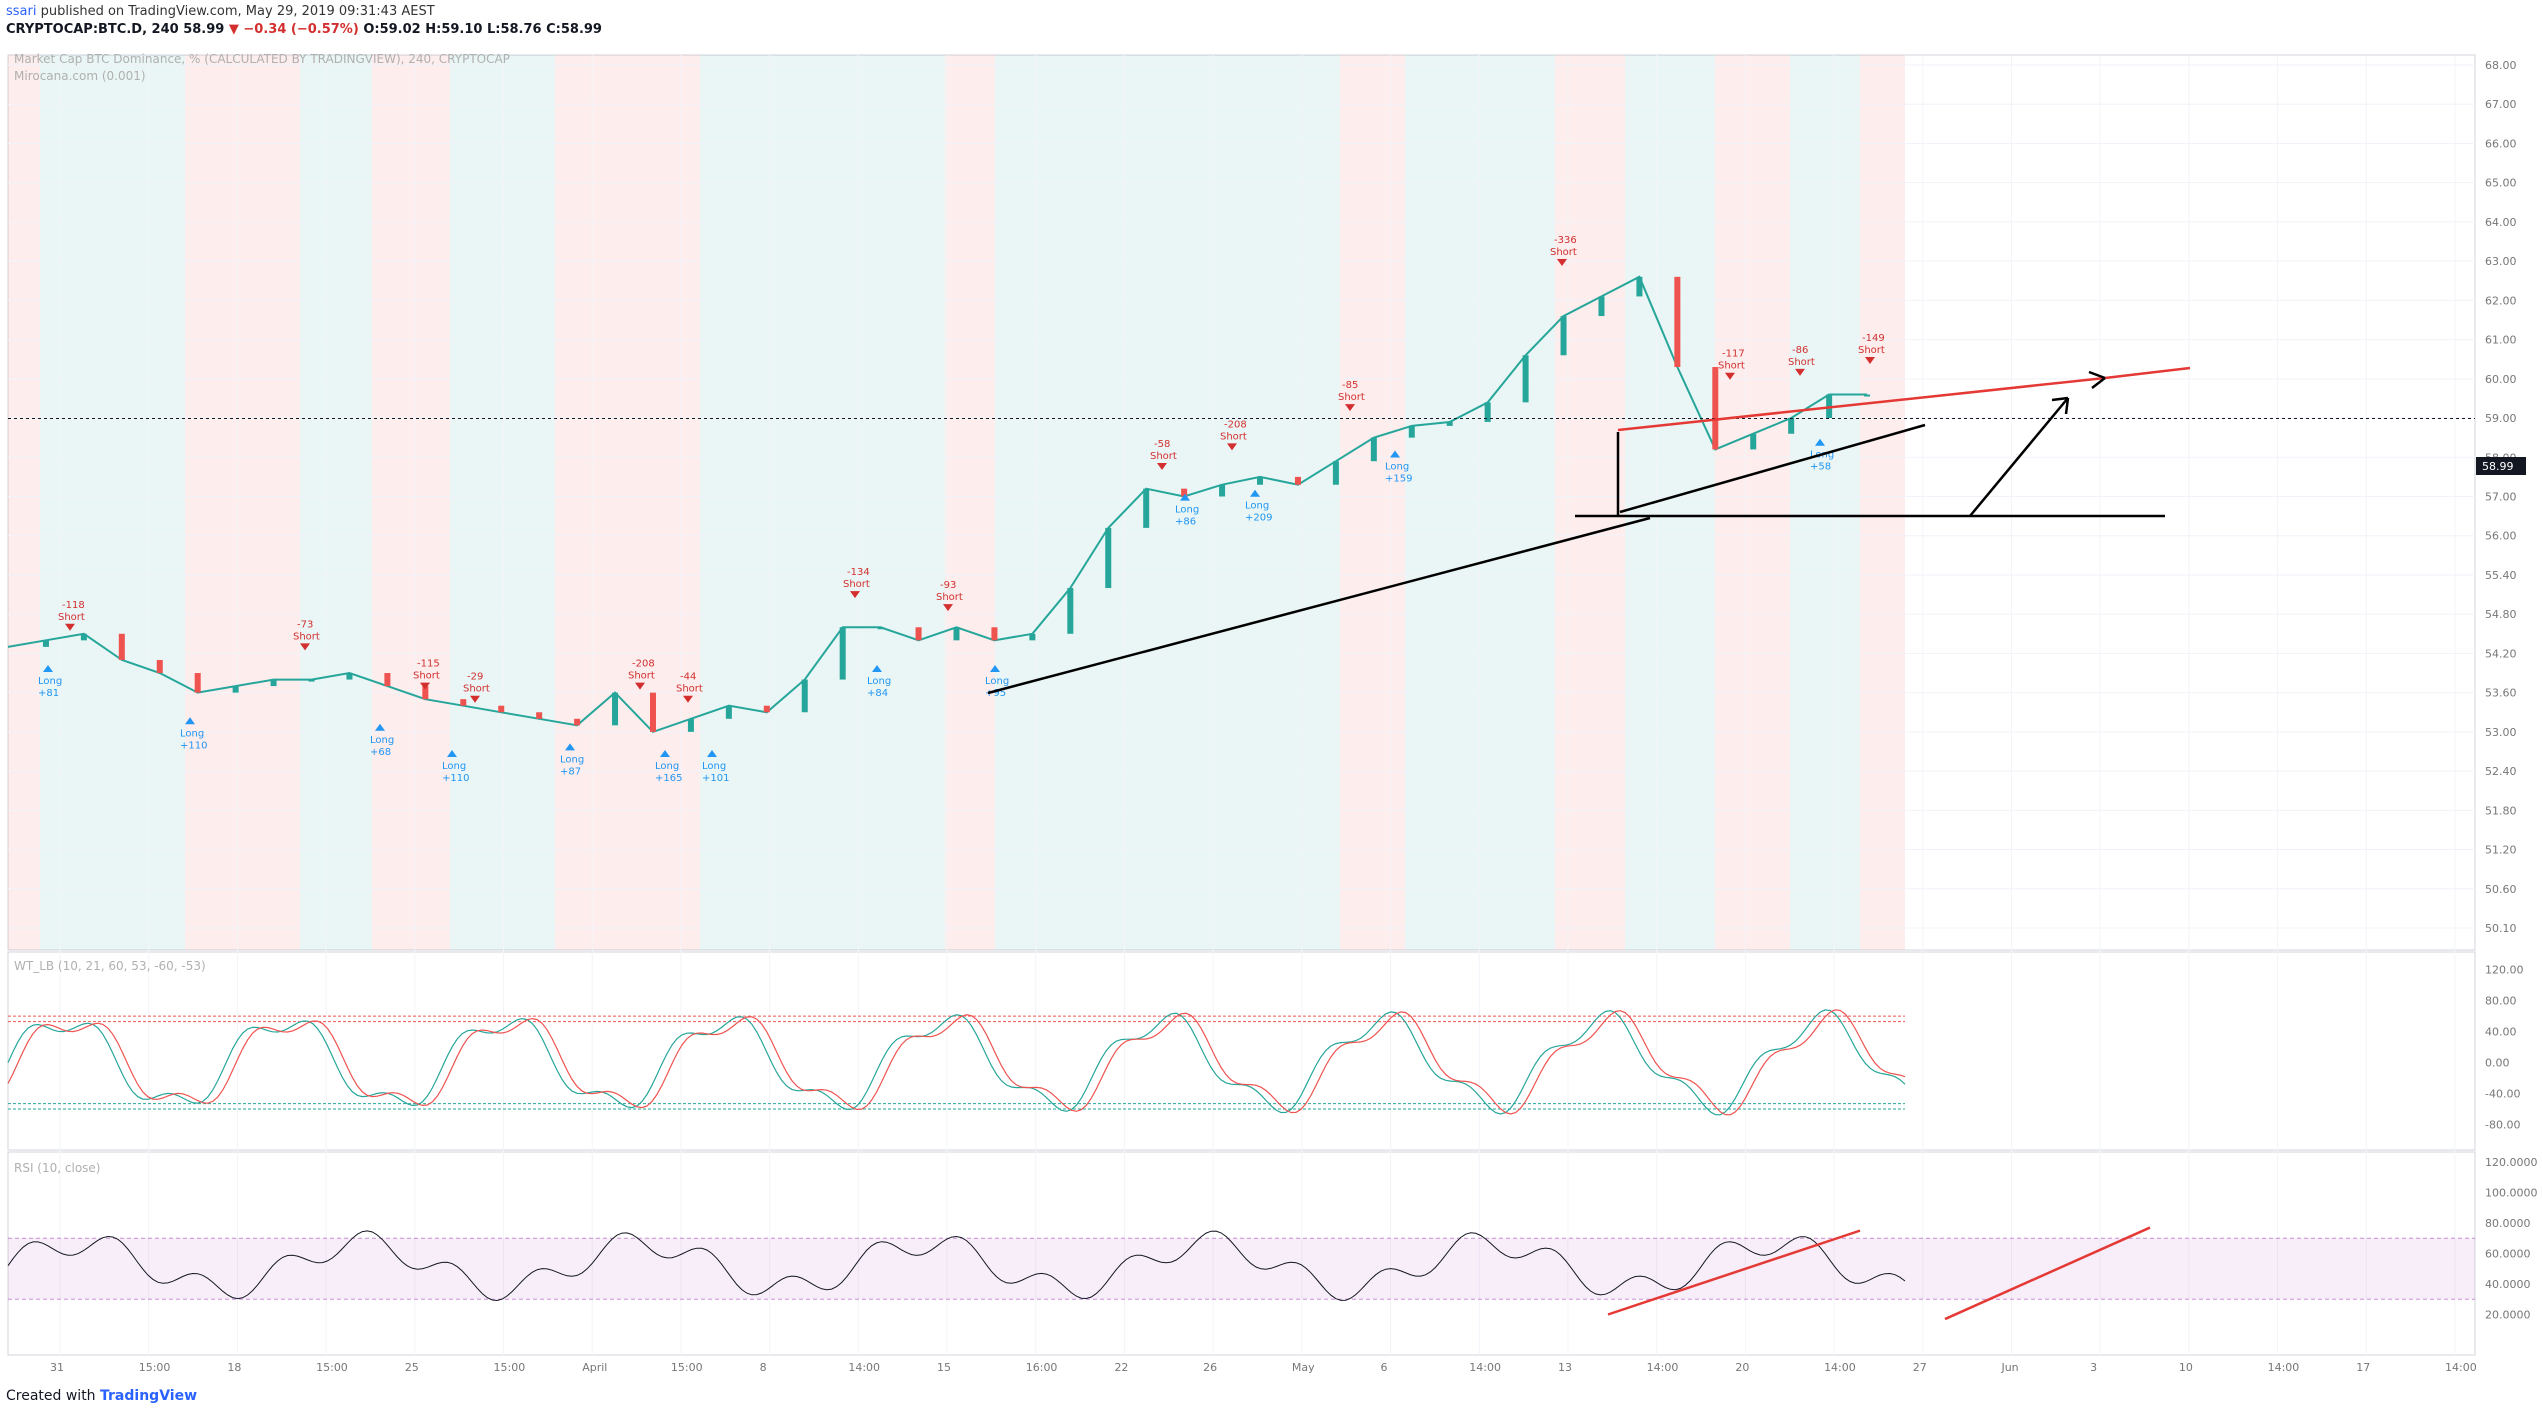 The image size is (2542, 1417). What do you see at coordinates (2501, 810) in the screenshot?
I see `y-tick-label: 51.80` at bounding box center [2501, 810].